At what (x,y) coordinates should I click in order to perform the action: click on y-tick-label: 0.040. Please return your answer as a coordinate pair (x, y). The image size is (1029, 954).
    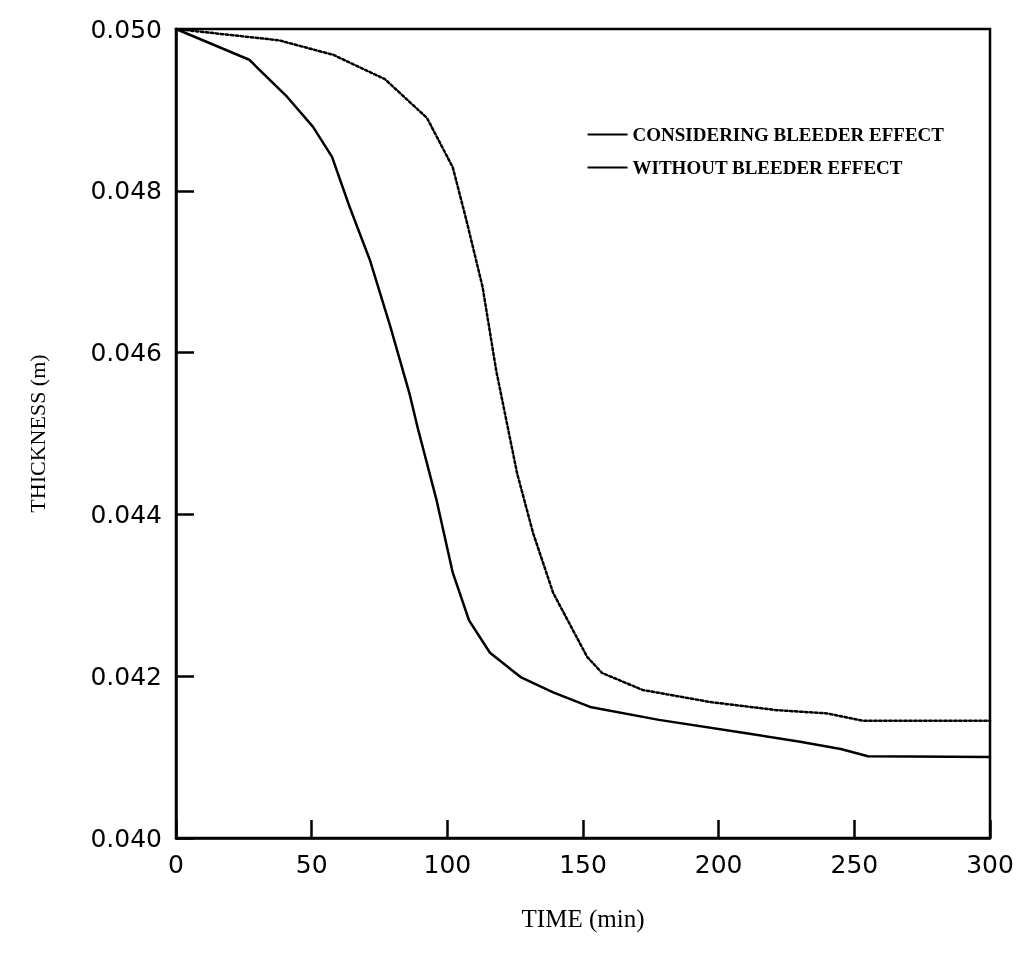
    Looking at the image, I should click on (126, 838).